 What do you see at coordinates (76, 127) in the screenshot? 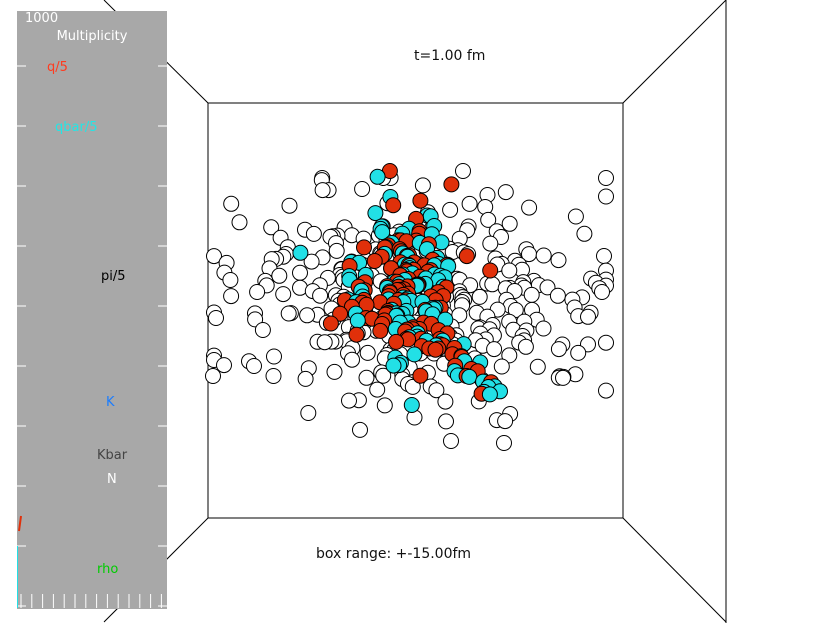
I see `species-label-qbar: qbar/5` at bounding box center [76, 127].